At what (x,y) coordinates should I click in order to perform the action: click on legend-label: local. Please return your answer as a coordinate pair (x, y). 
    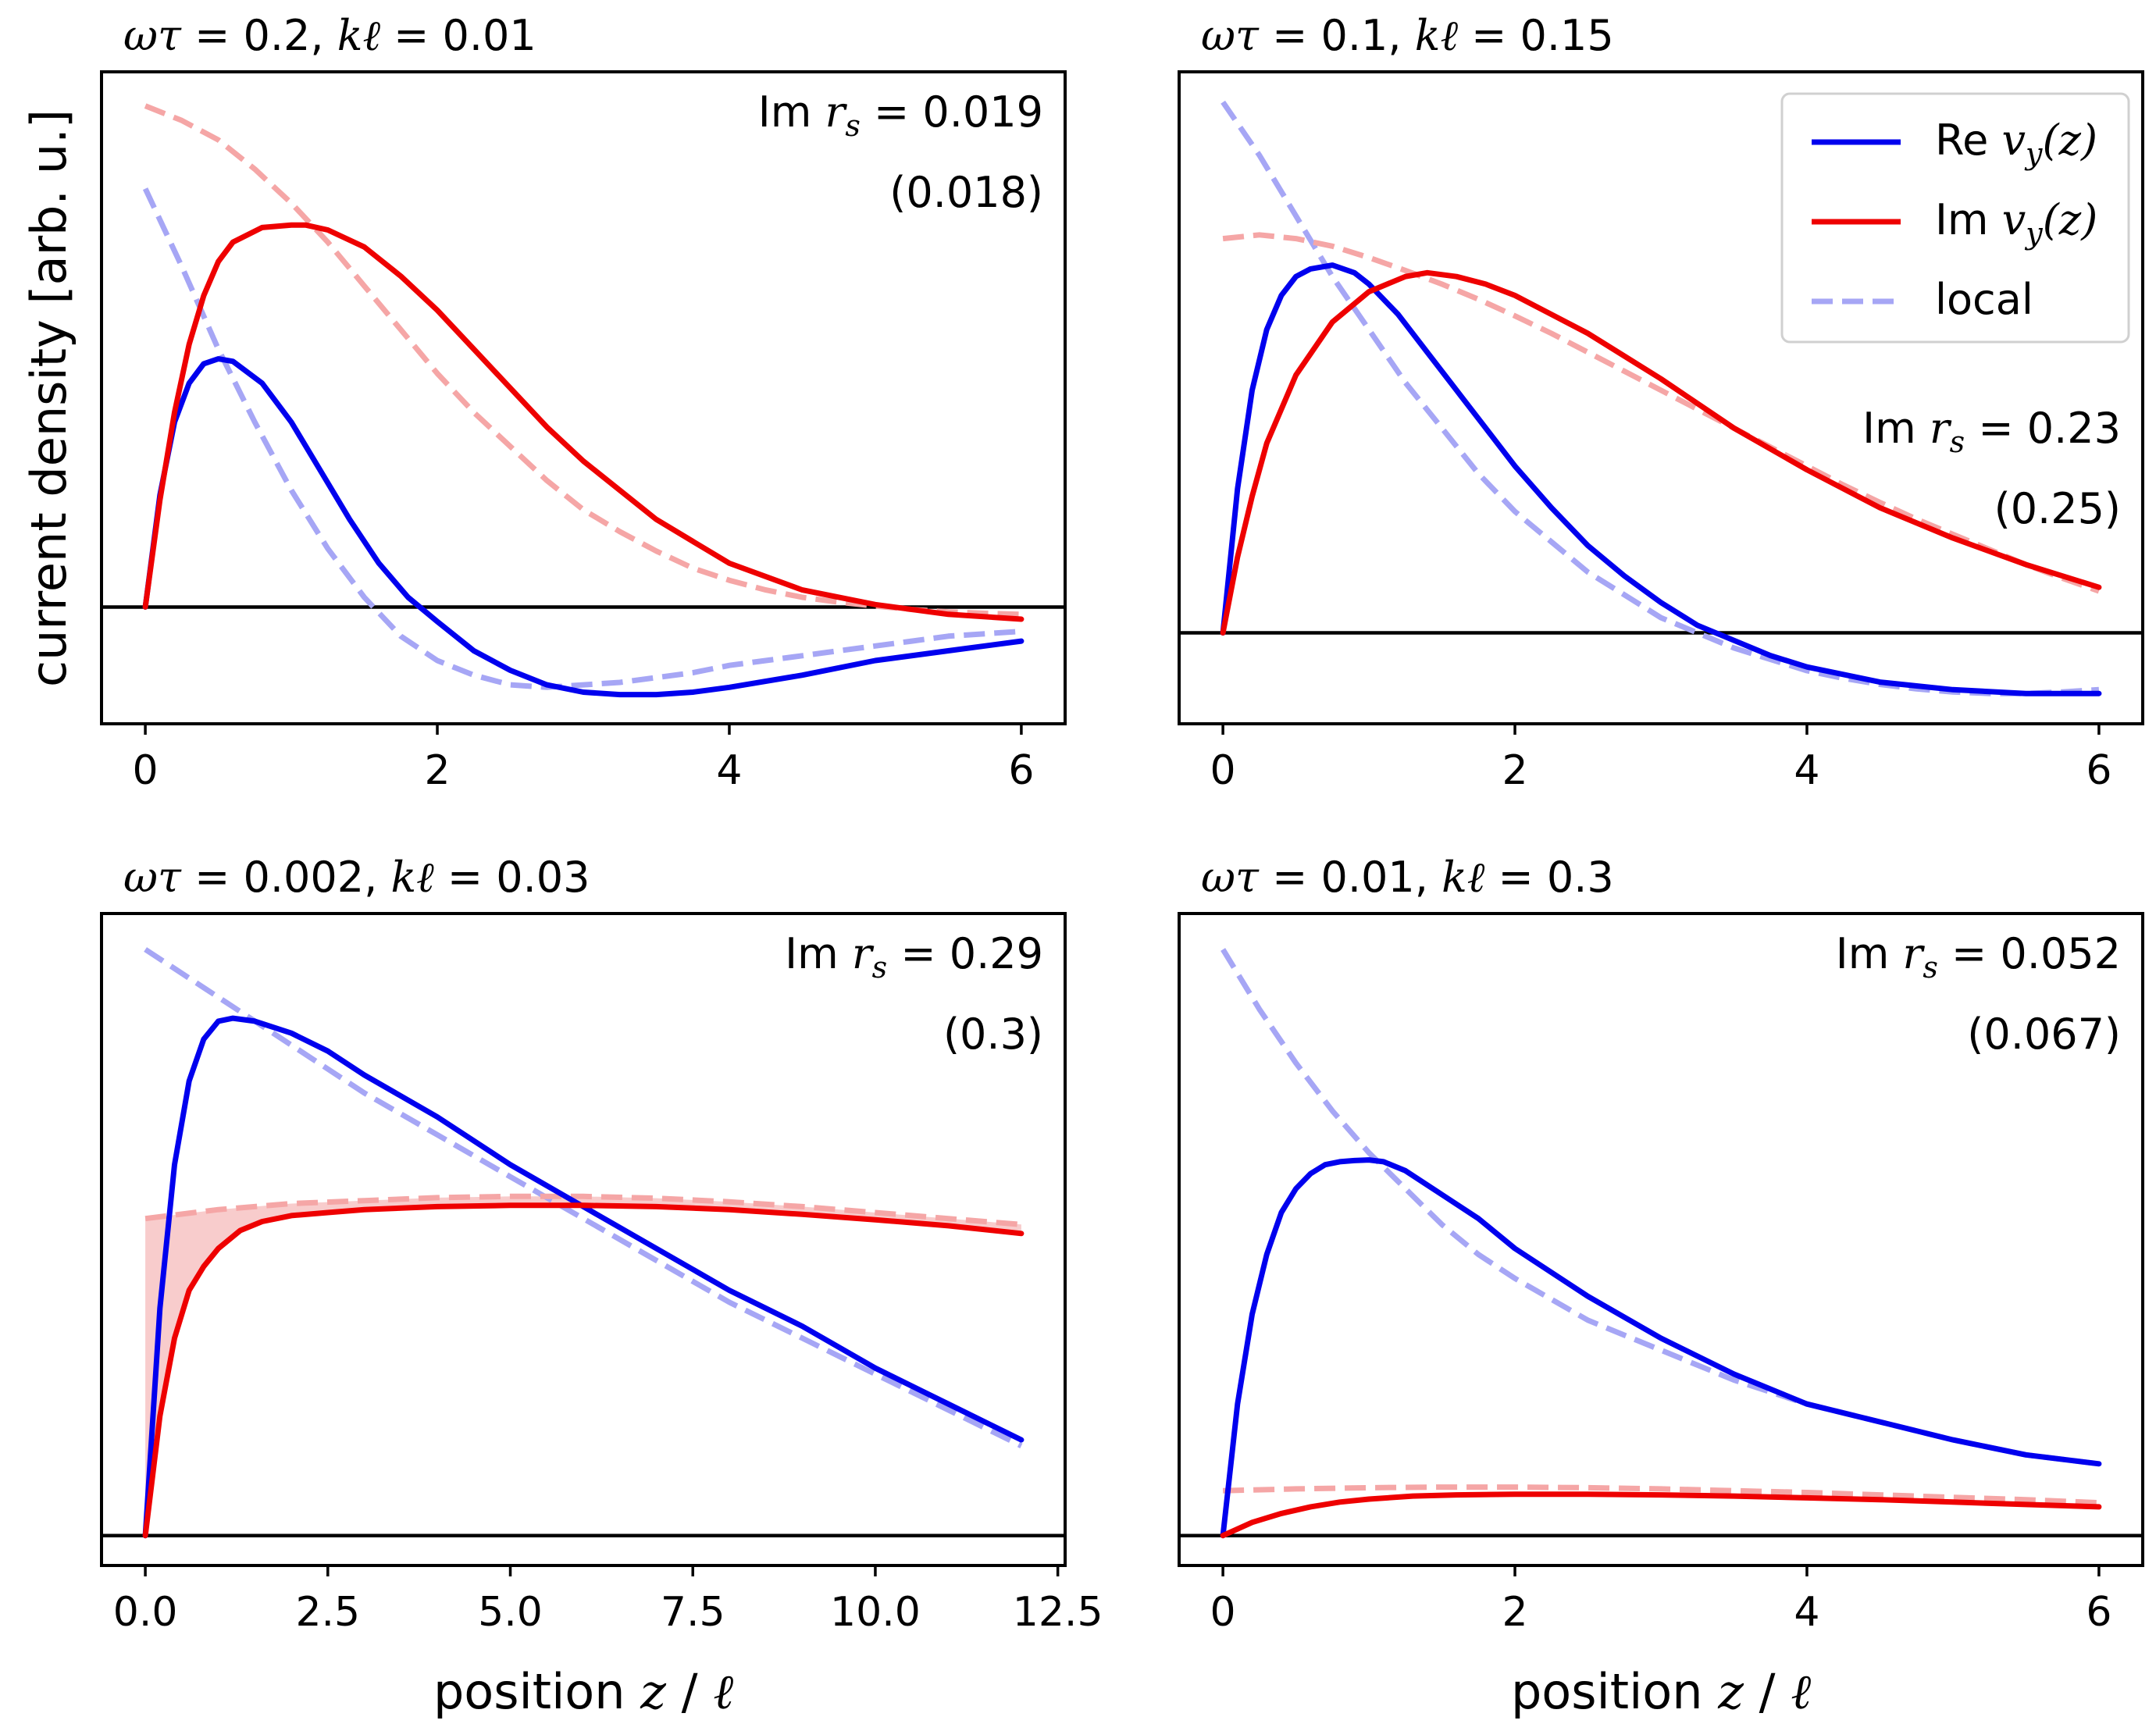
    Looking at the image, I should click on (1984, 299).